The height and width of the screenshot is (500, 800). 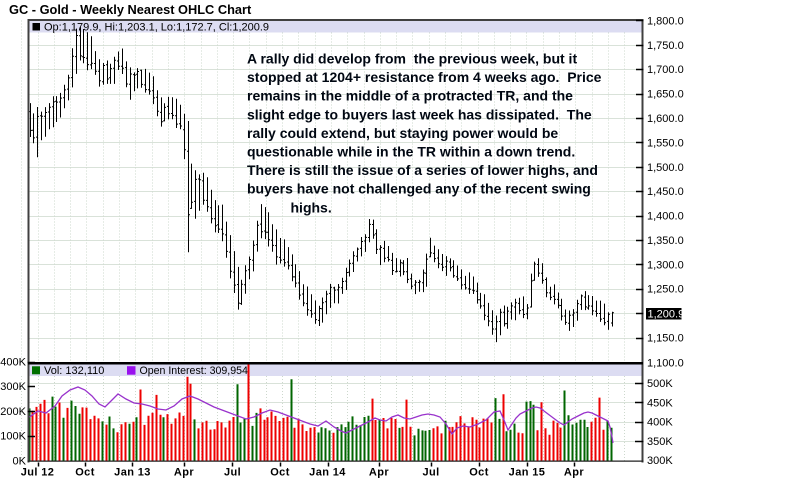 What do you see at coordinates (311, 207) in the screenshot?
I see `svg-text: highs.` at bounding box center [311, 207].